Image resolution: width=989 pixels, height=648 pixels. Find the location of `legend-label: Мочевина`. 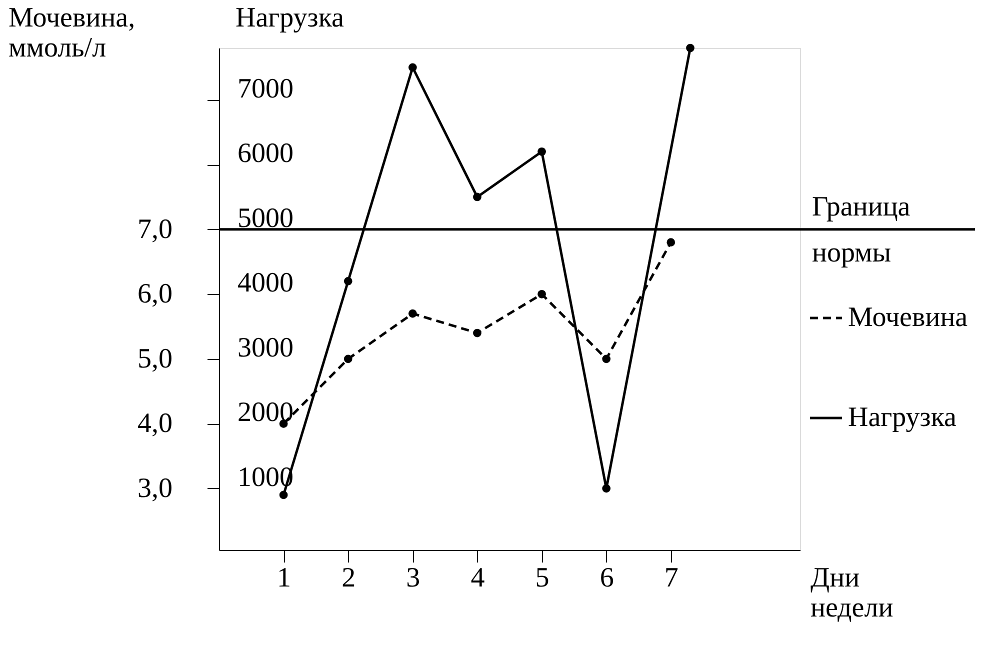

legend-label: Мочевина is located at coordinates (908, 317).